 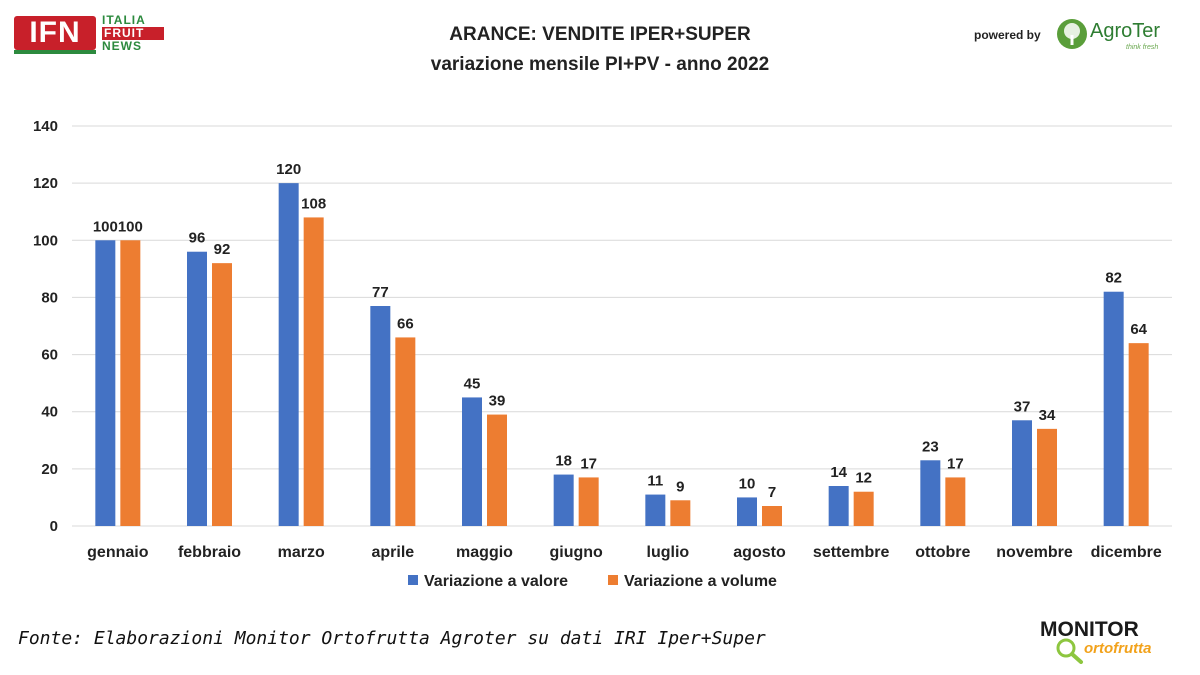 I want to click on bar-volume-maggio, so click(x=497, y=470).